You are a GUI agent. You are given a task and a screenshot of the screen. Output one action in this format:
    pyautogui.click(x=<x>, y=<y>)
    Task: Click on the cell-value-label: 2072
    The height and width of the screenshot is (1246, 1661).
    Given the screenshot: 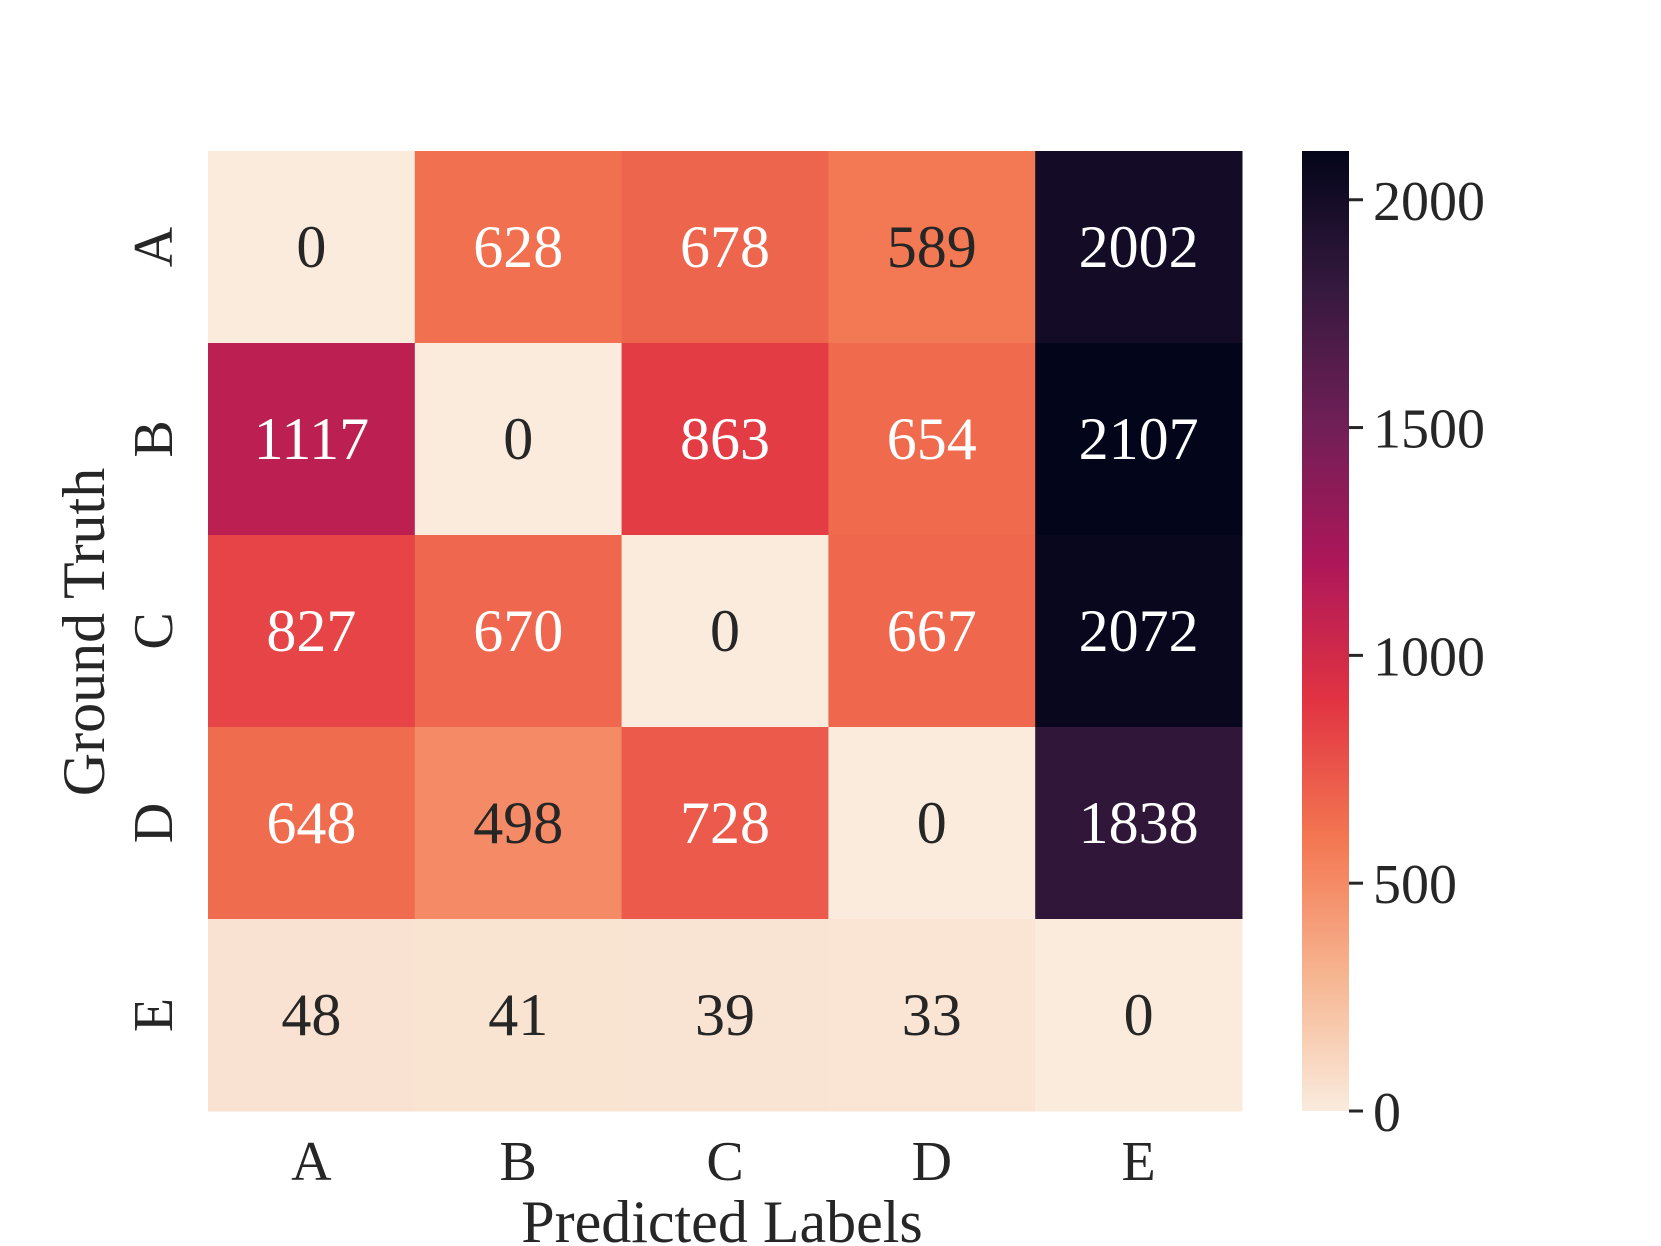 What is the action you would take?
    pyautogui.click(x=1139, y=631)
    